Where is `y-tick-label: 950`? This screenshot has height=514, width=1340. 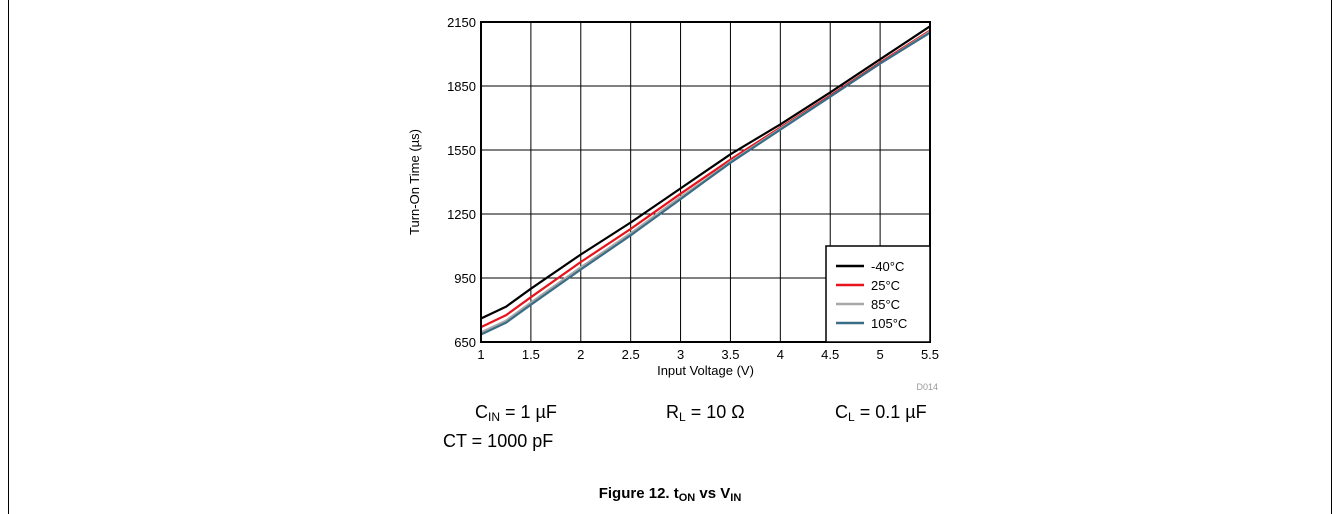
y-tick-label: 950 is located at coordinates (465, 278).